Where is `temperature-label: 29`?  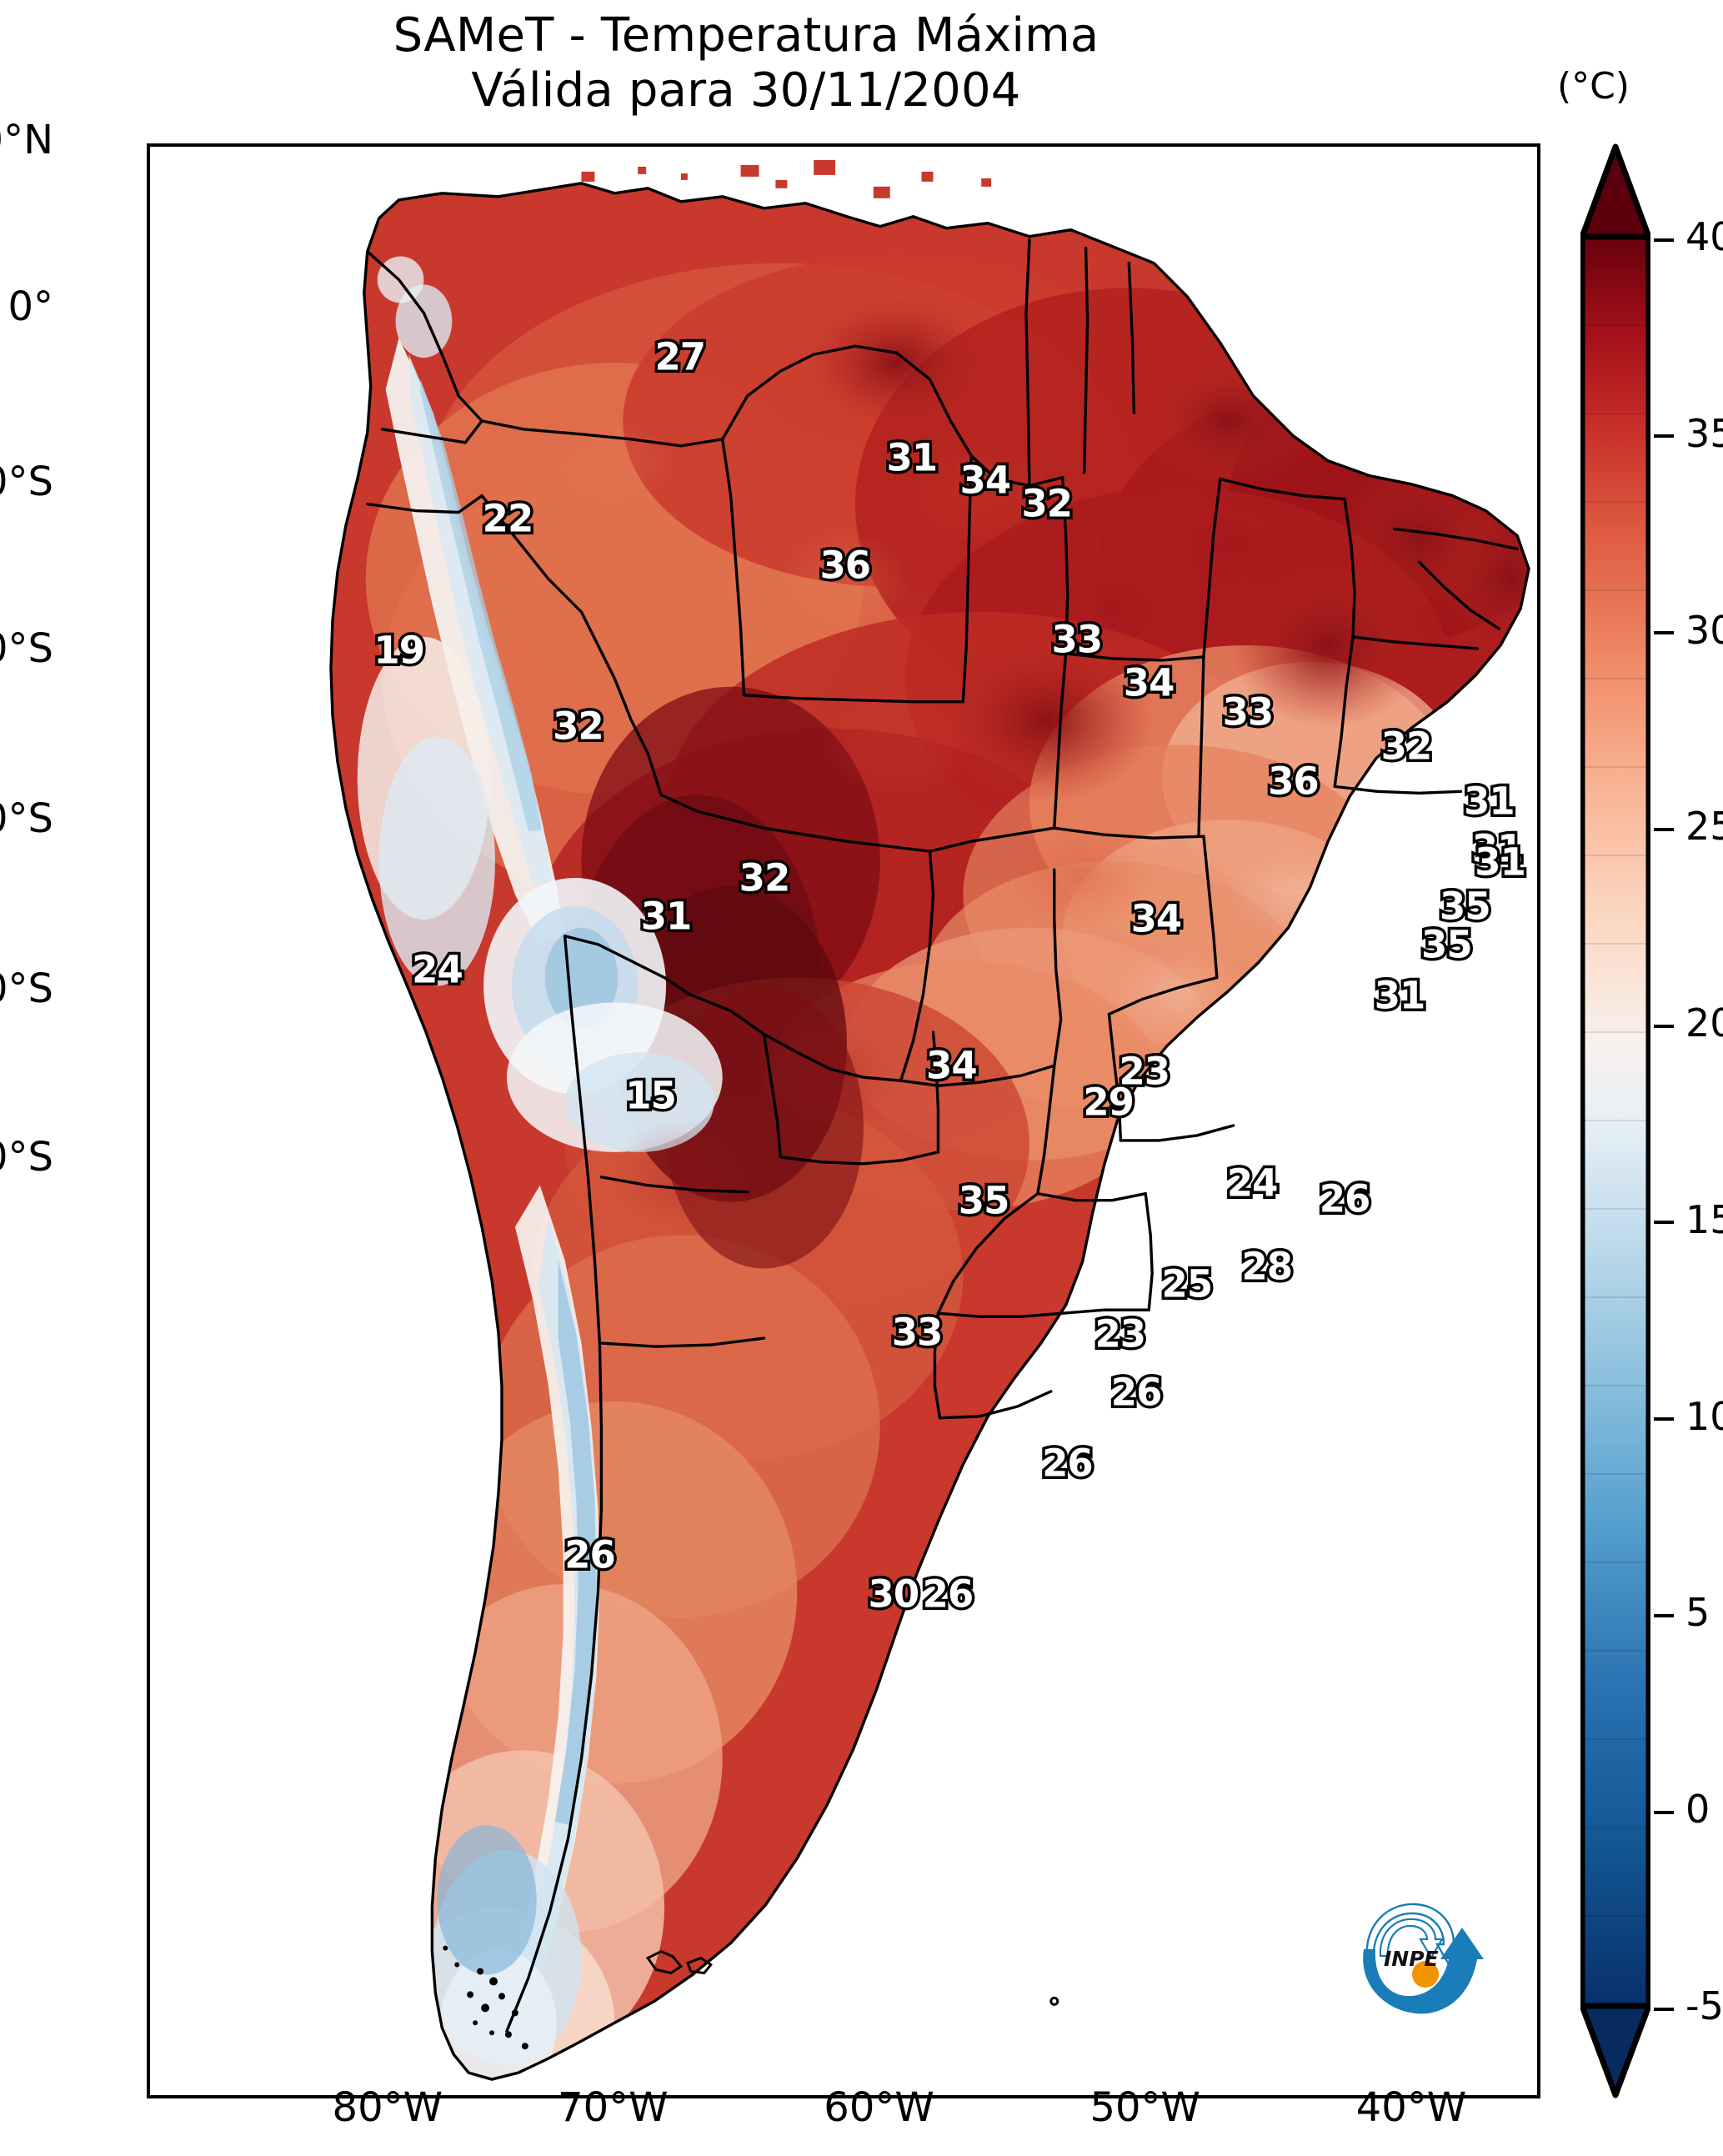 temperature-label: 29 is located at coordinates (1109, 1102).